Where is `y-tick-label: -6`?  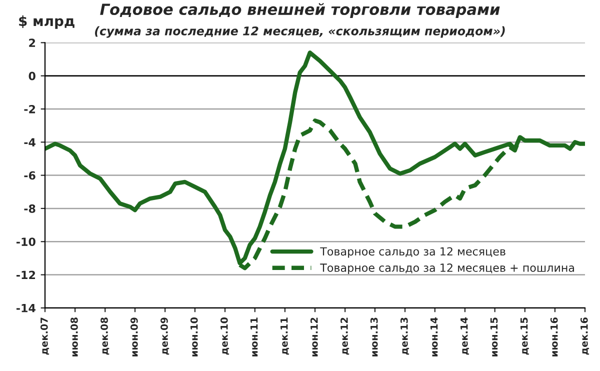
y-tick-label: -6 is located at coordinates (30, 175).